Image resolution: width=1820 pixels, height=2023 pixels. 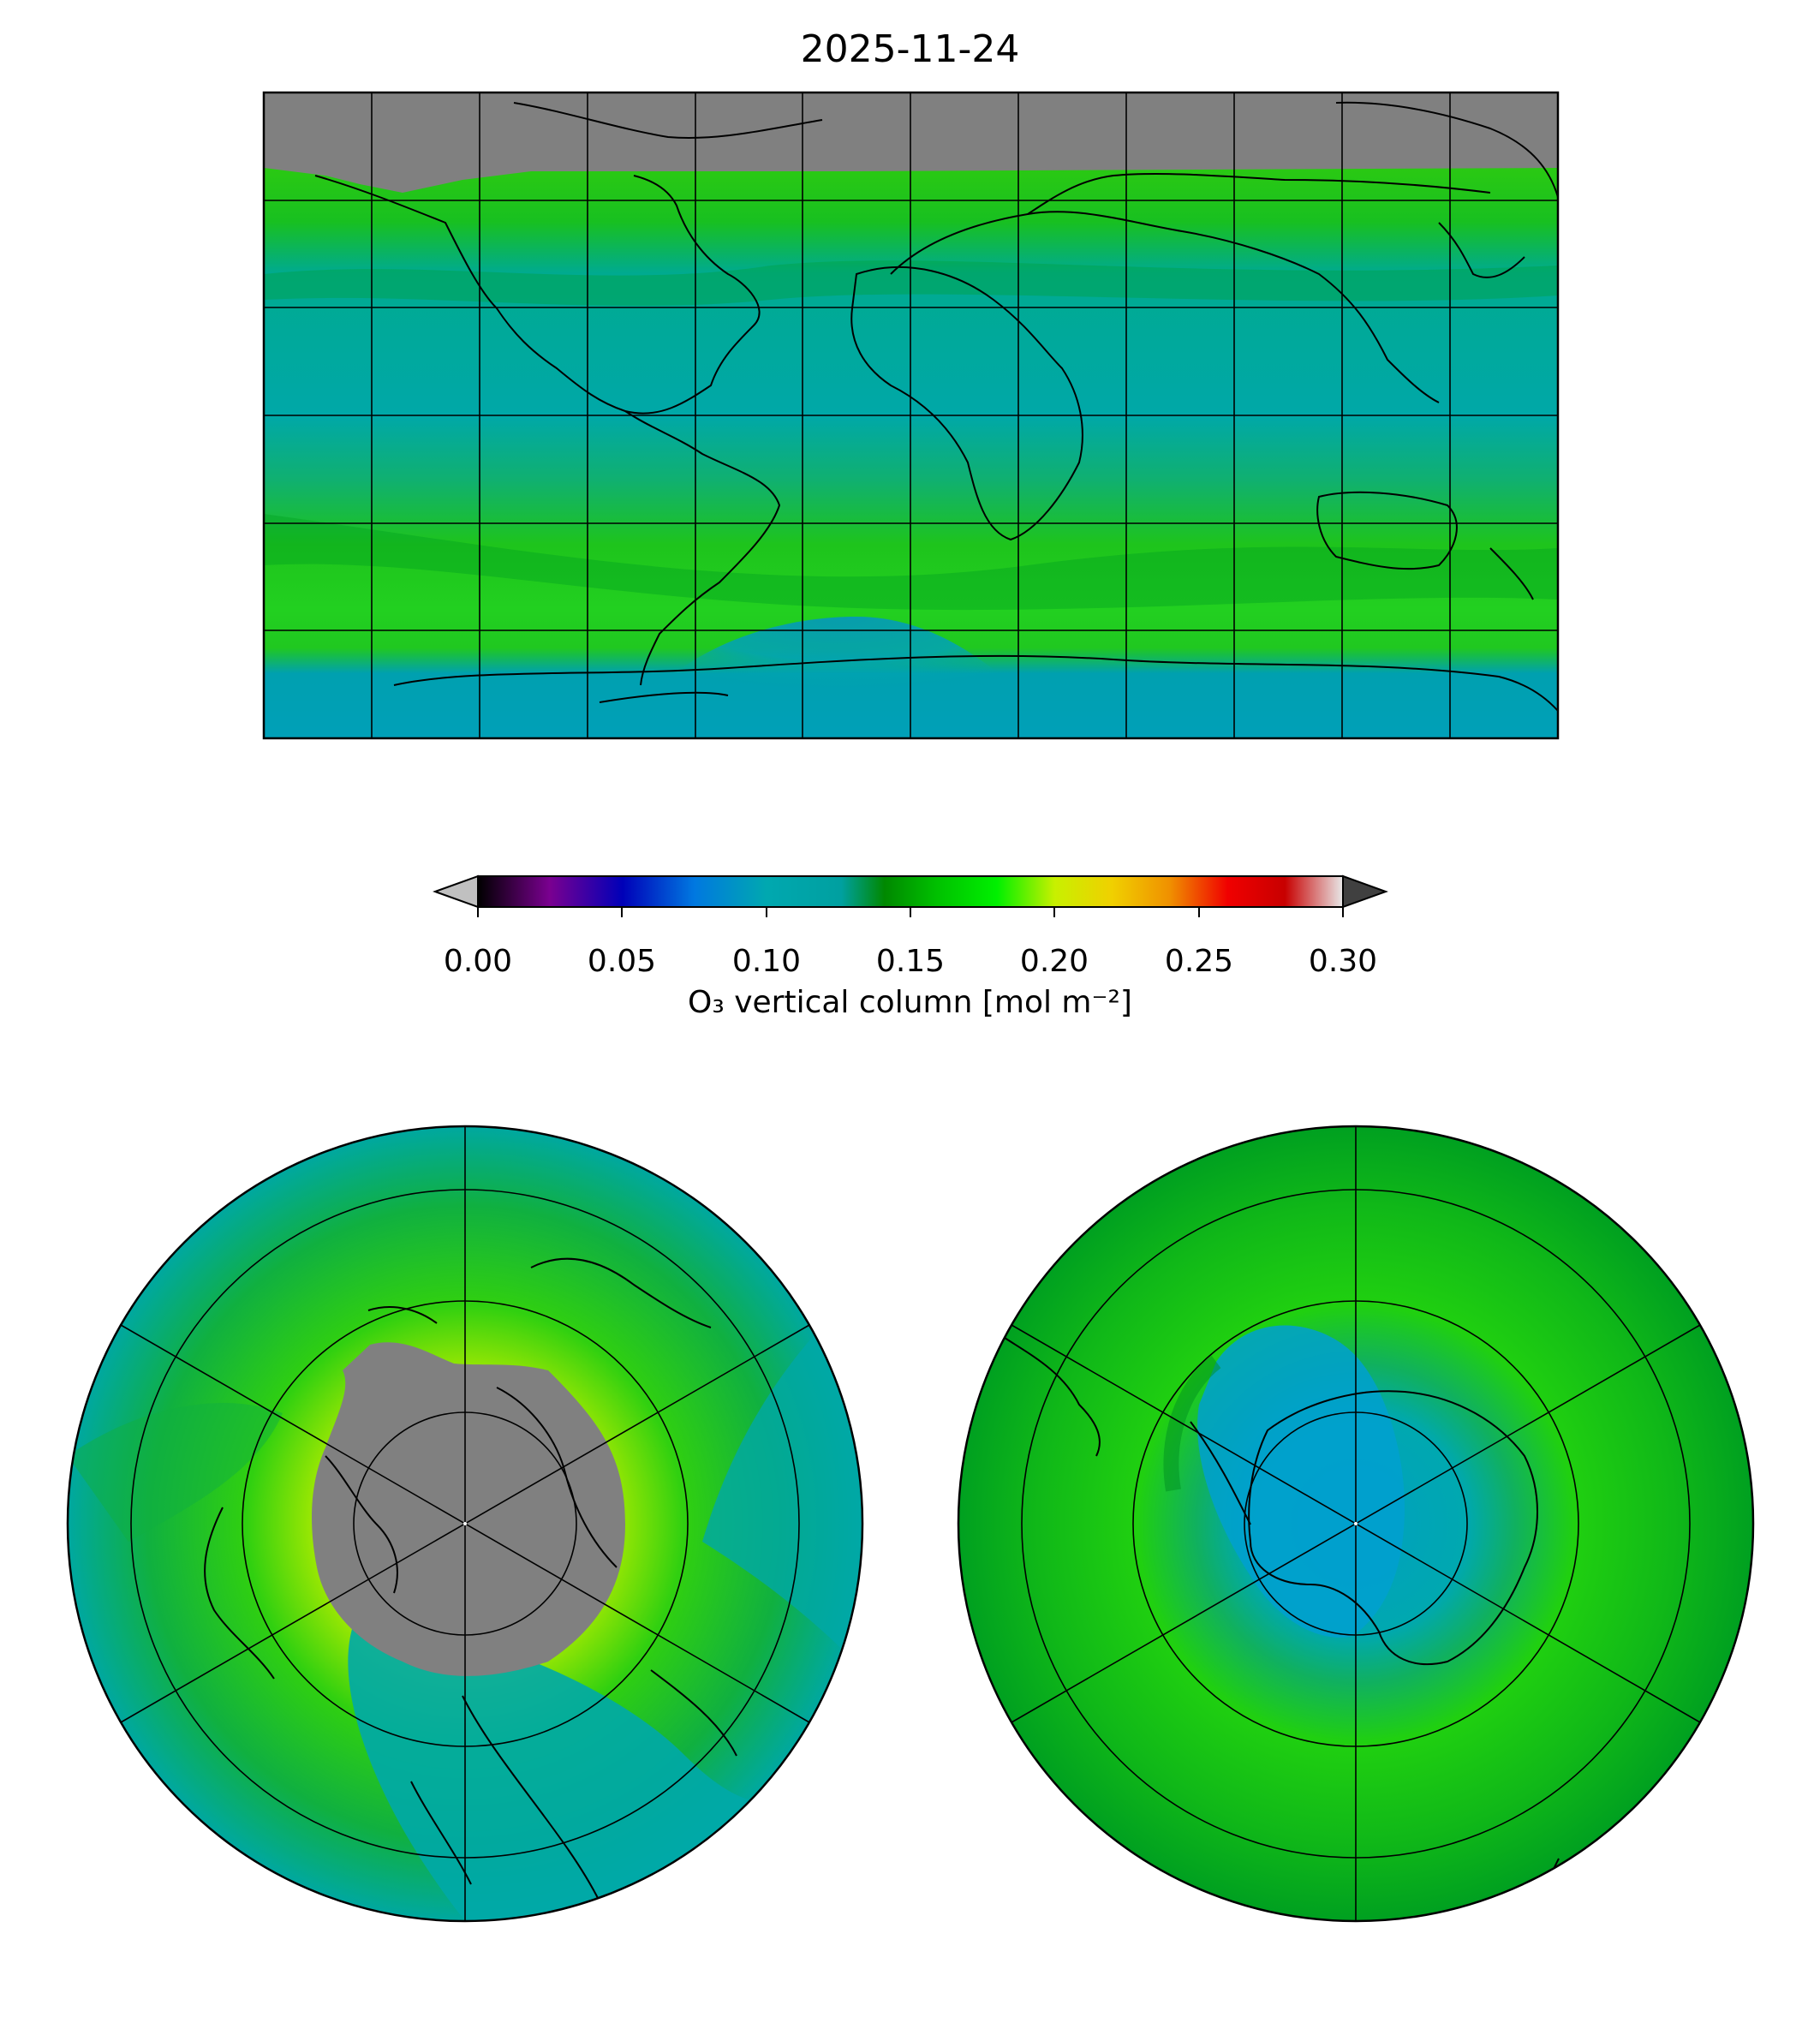 What do you see at coordinates (478, 961) in the screenshot?
I see `colorbar-tick-label: 0.00` at bounding box center [478, 961].